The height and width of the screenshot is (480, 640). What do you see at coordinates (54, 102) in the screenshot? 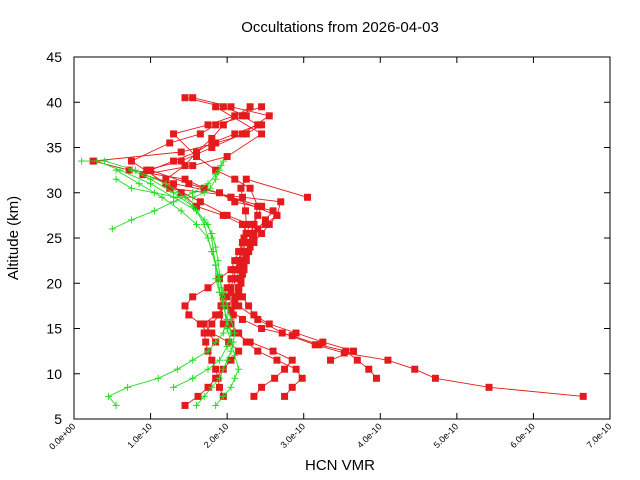
I see `y-tick-label: 40` at bounding box center [54, 102].